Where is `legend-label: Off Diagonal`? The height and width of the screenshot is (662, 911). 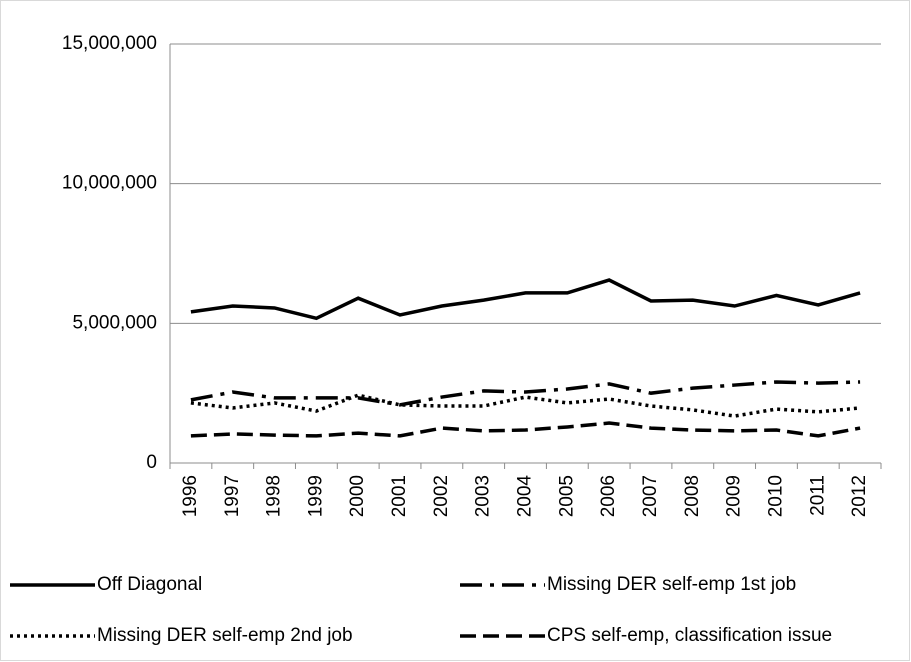
legend-label: Off Diagonal is located at coordinates (149, 584).